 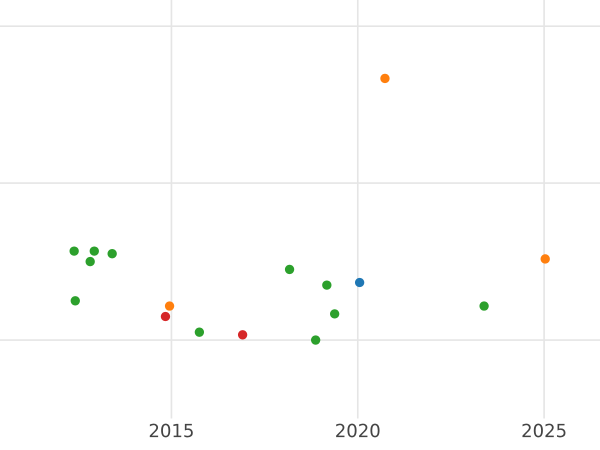 I want to click on x-tick-label: 2020, so click(x=358, y=431).